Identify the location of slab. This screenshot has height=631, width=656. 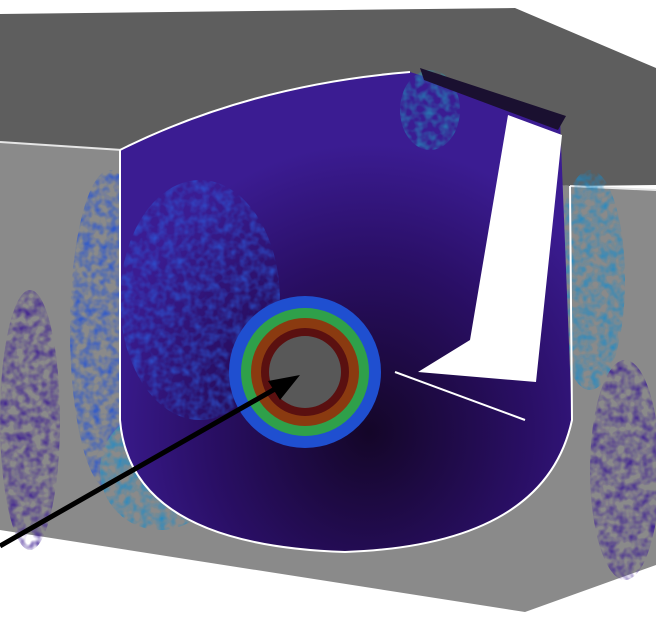
(490, 248).